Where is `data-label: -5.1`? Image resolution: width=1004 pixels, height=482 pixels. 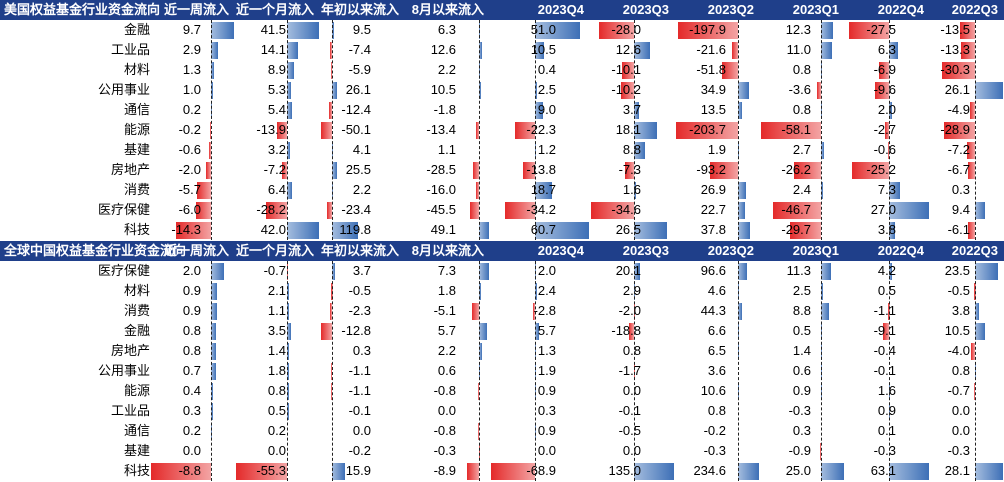 data-label: -5.1 is located at coordinates (444, 310).